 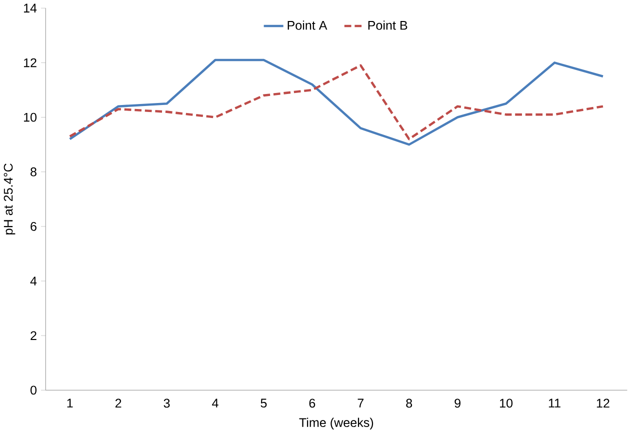 I want to click on x-tick-label: 3, so click(x=167, y=403).